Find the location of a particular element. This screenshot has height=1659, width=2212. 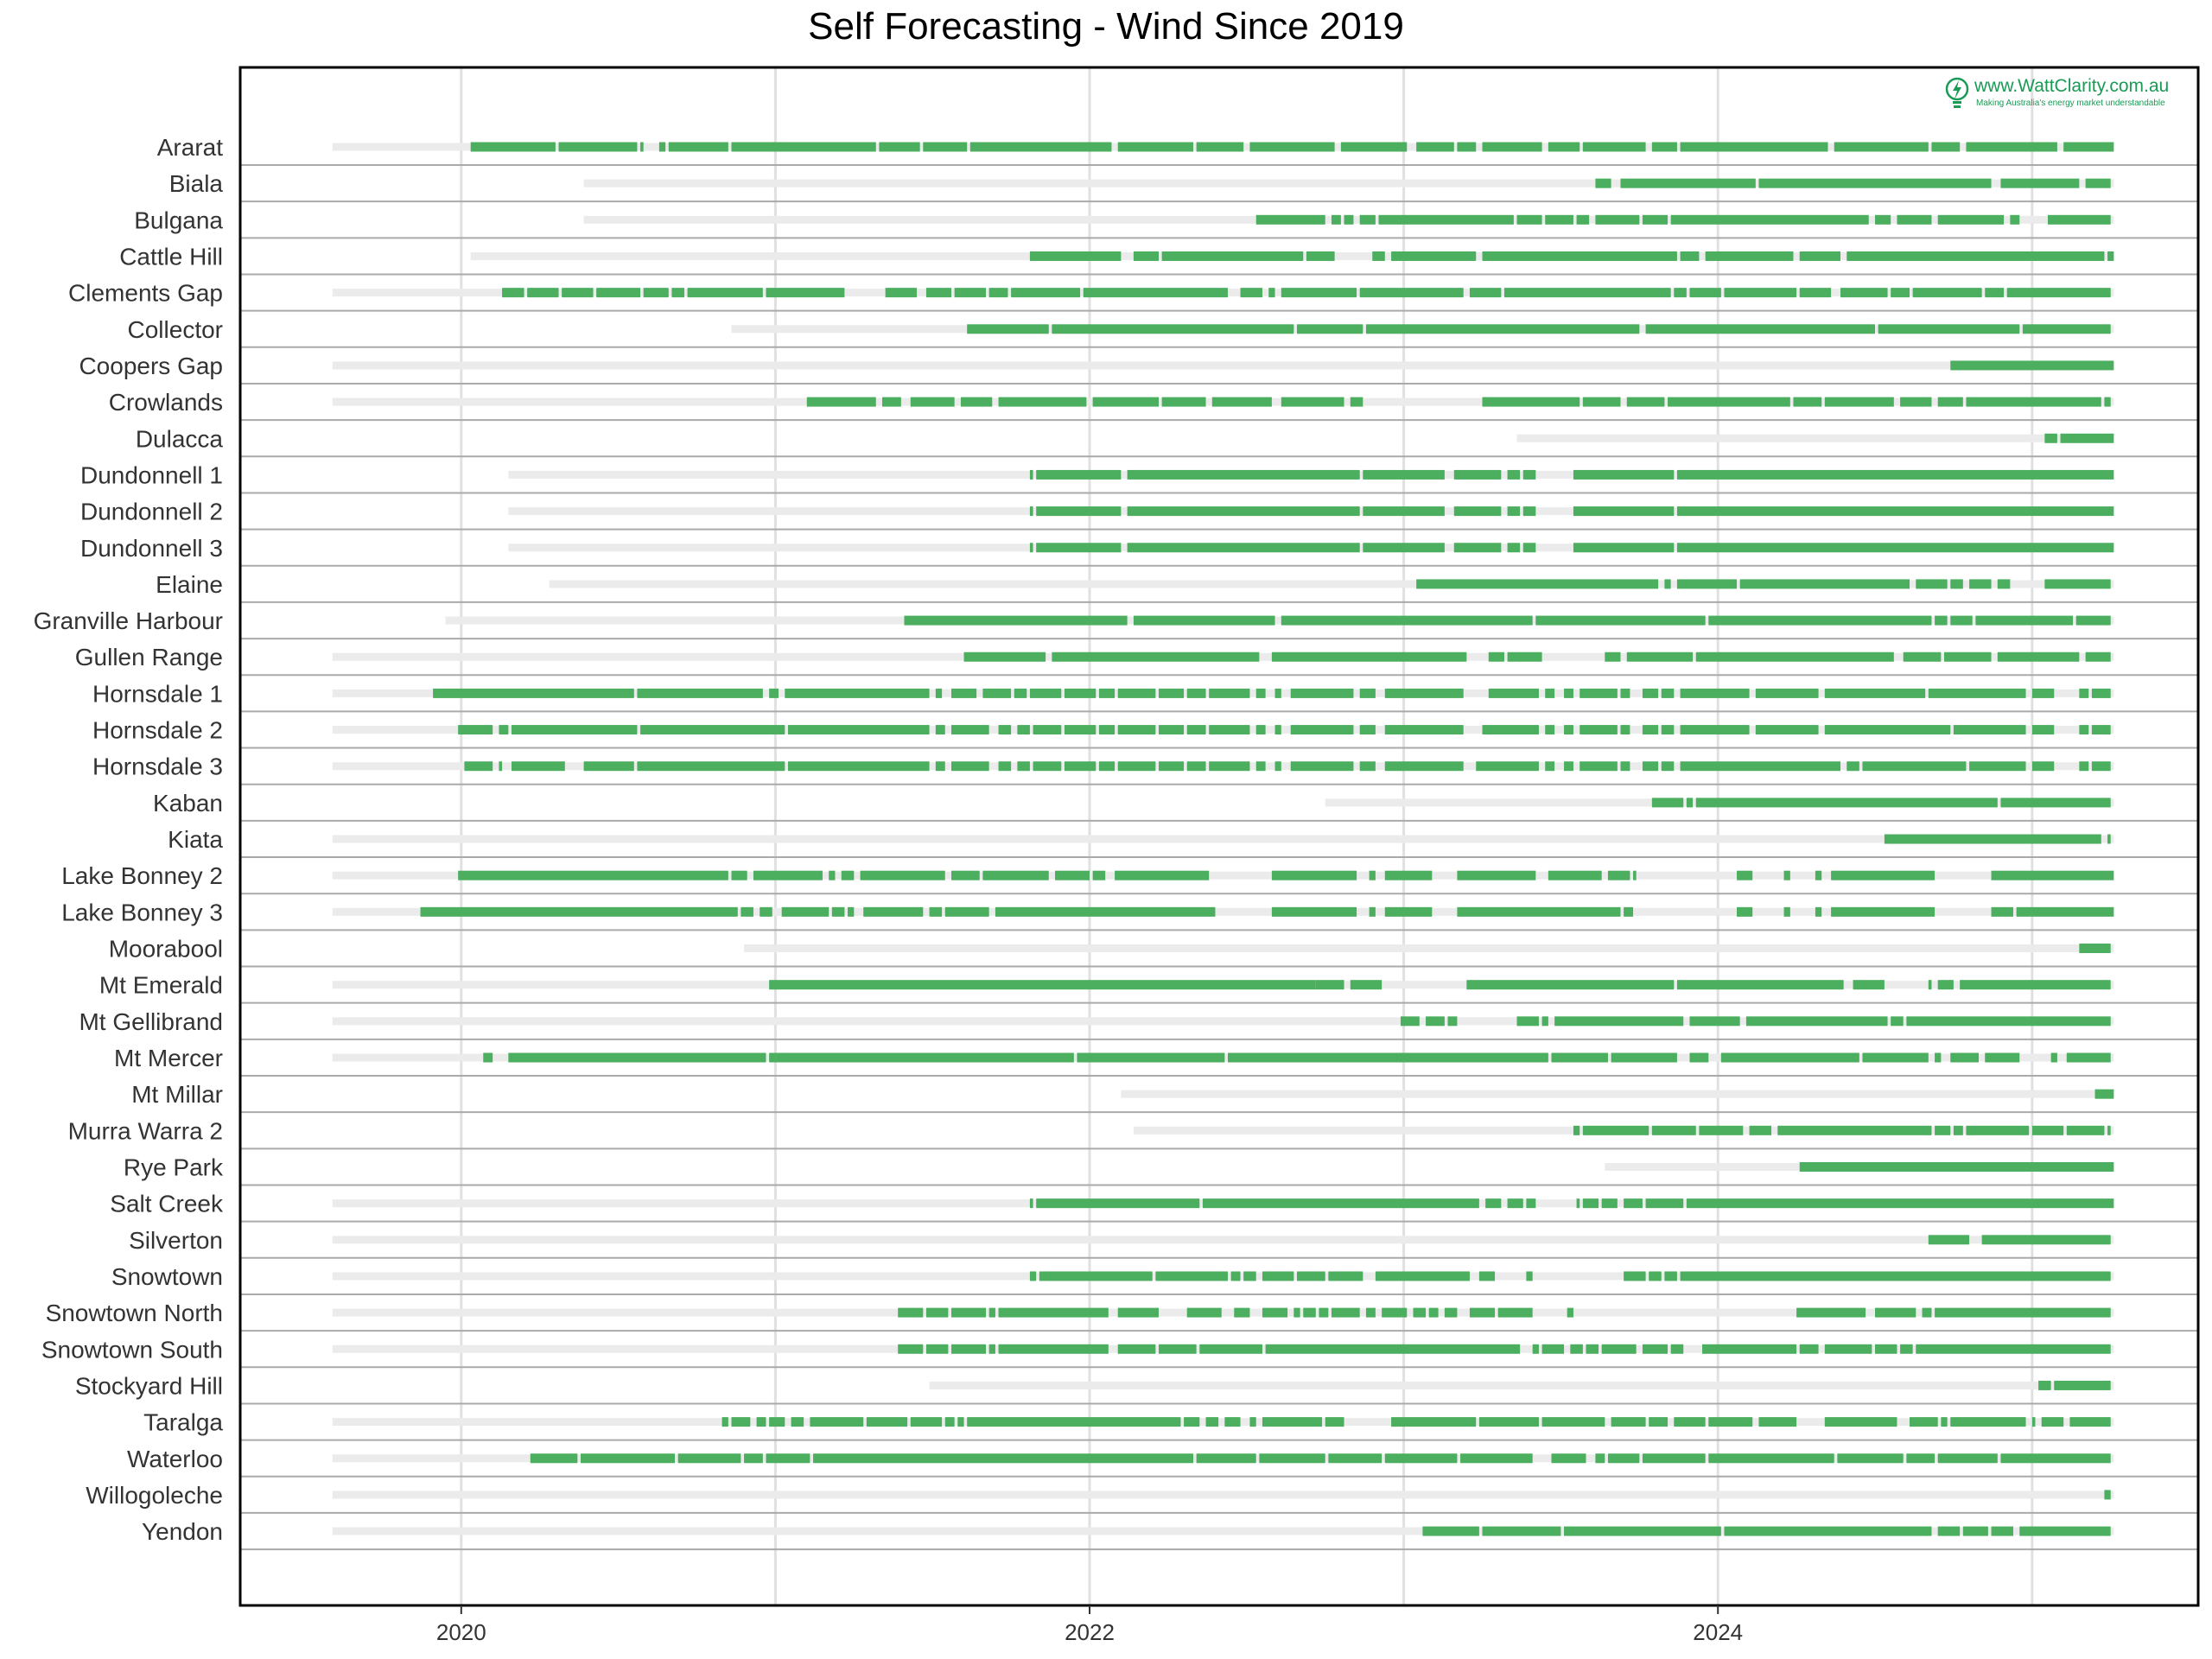

chart-row: Moorabool is located at coordinates (1153, 952).